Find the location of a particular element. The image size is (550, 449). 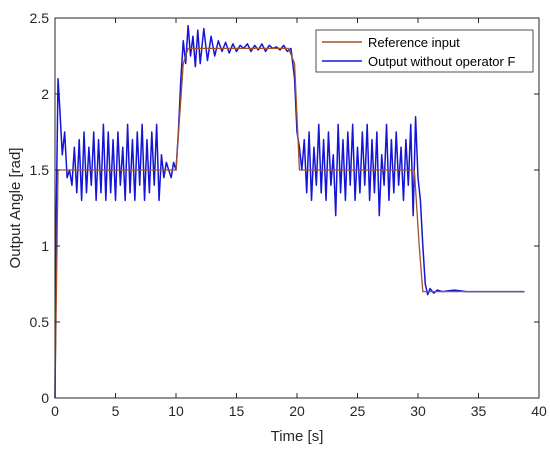

y-tick-label: 2.5 is located at coordinates (40, 18).